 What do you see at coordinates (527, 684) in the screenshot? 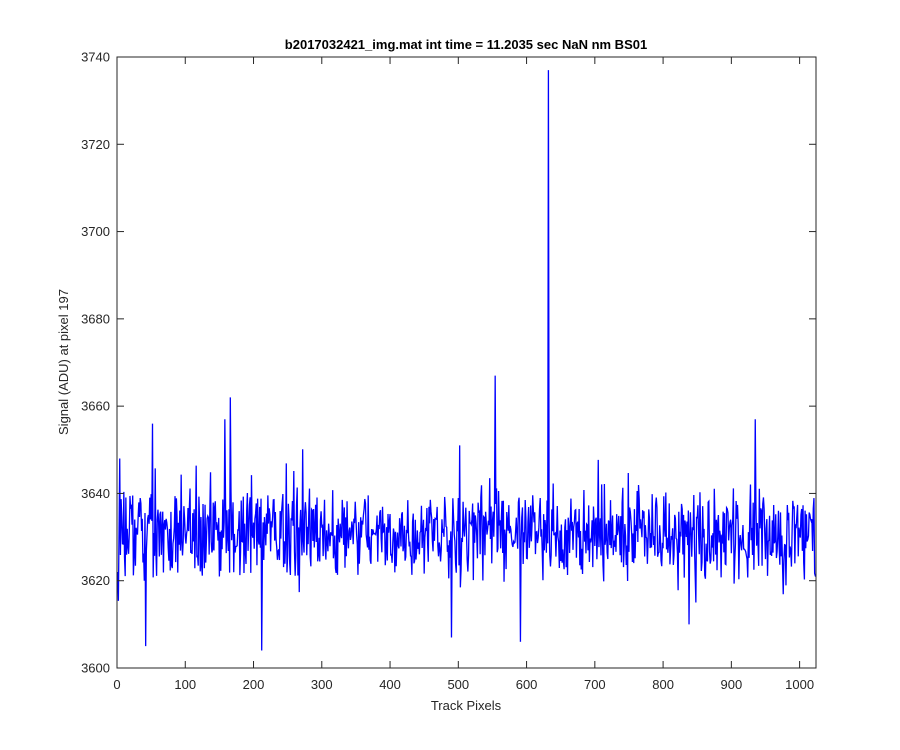
I see `x-tick-label: 600` at bounding box center [527, 684].